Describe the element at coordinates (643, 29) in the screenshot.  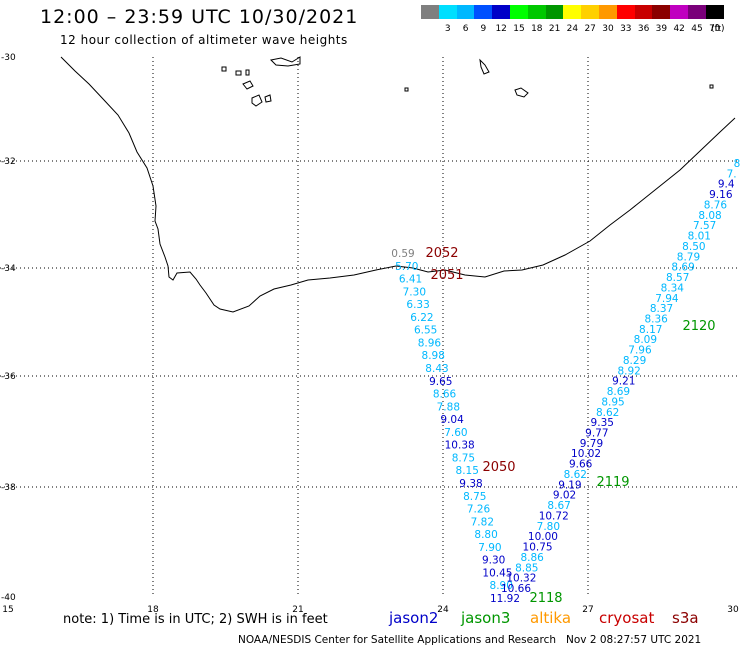
I see `legend-label: 36` at that location.